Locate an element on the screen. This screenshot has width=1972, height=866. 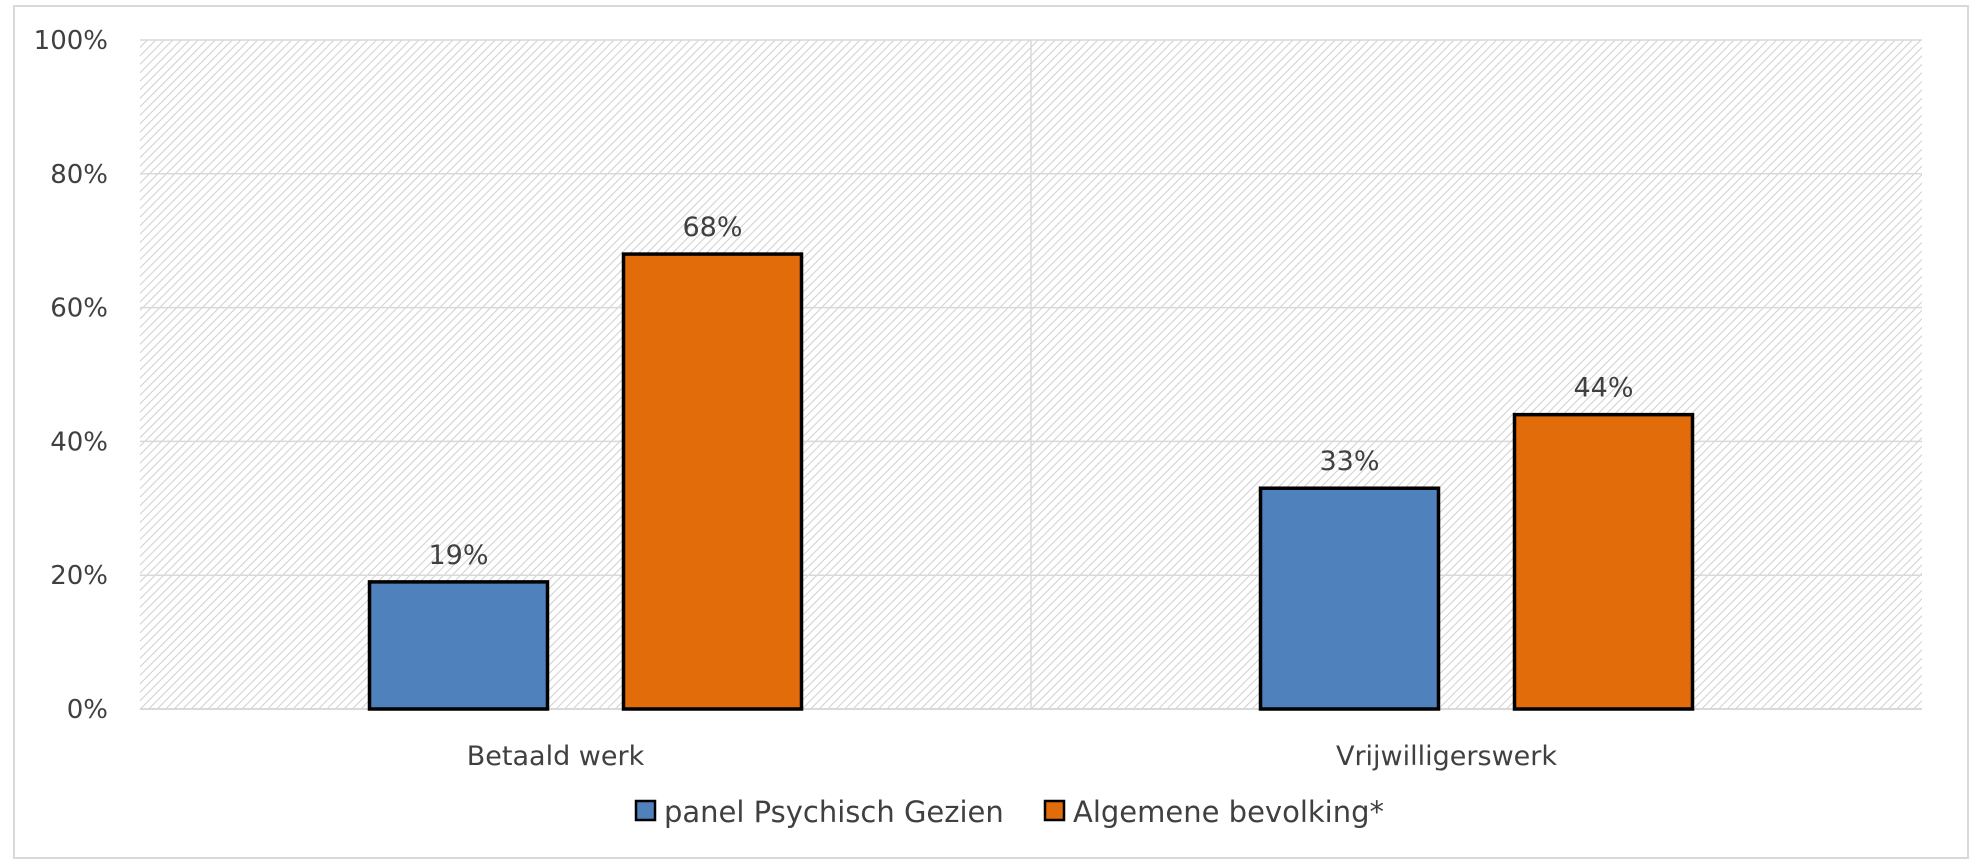
x-category-label: Vrijwilligerswerk is located at coordinates (1446, 756).